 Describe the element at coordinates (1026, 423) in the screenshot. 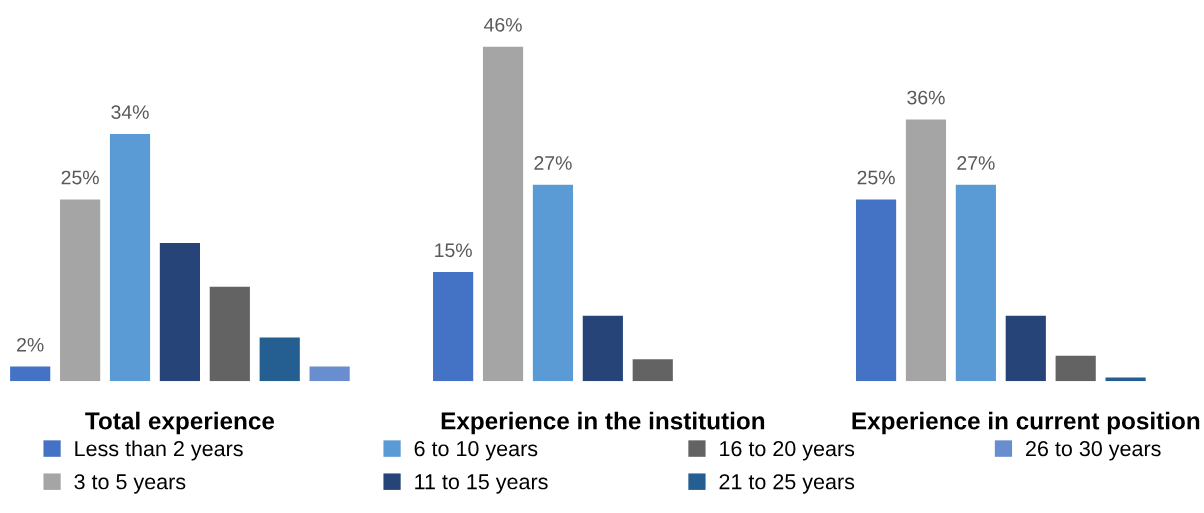

I see `x-tick-label: Experience in current position` at that location.